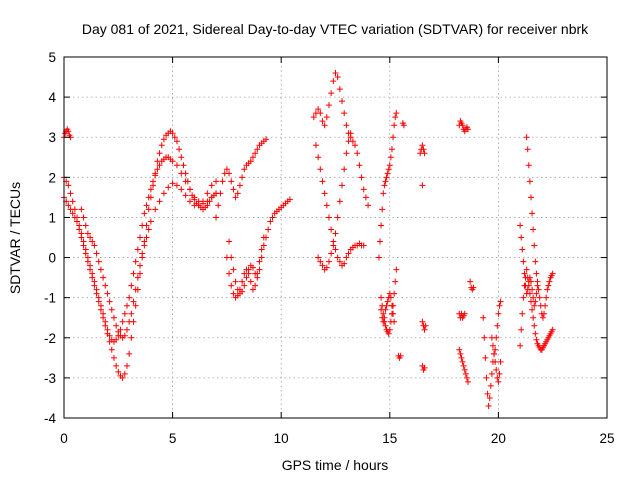 The width and height of the screenshot is (640, 480). Describe the element at coordinates (403, 124) in the screenshot. I see `series-sat-o` at that location.